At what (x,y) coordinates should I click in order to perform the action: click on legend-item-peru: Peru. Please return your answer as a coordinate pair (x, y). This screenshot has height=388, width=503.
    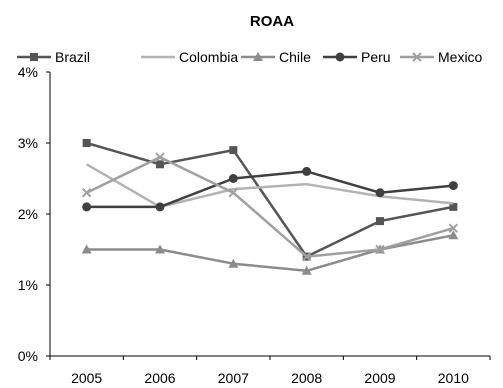
    Looking at the image, I should click on (357, 57).